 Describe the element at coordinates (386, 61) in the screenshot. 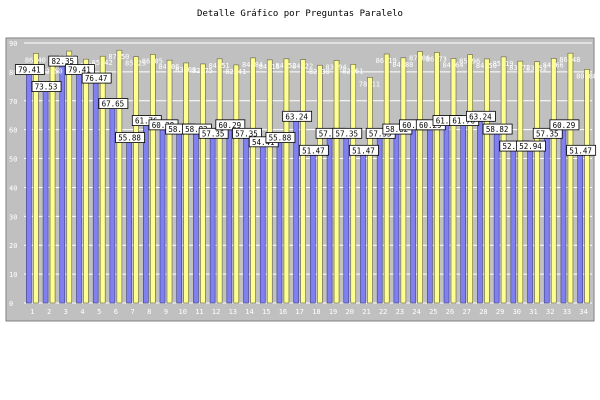

I see `data-label-series-2: 86.19` at that location.